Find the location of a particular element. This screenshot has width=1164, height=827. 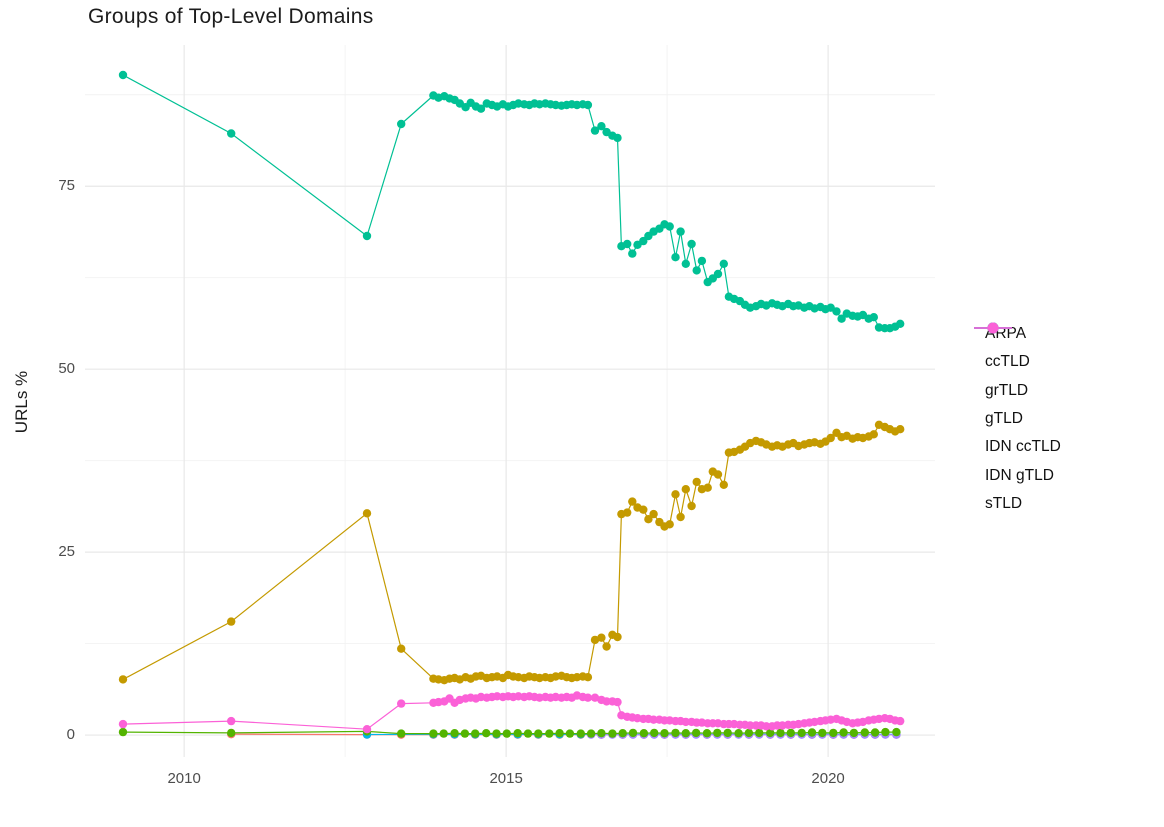

legend-item-sTLD: sTLD is located at coordinates (1017, 420).